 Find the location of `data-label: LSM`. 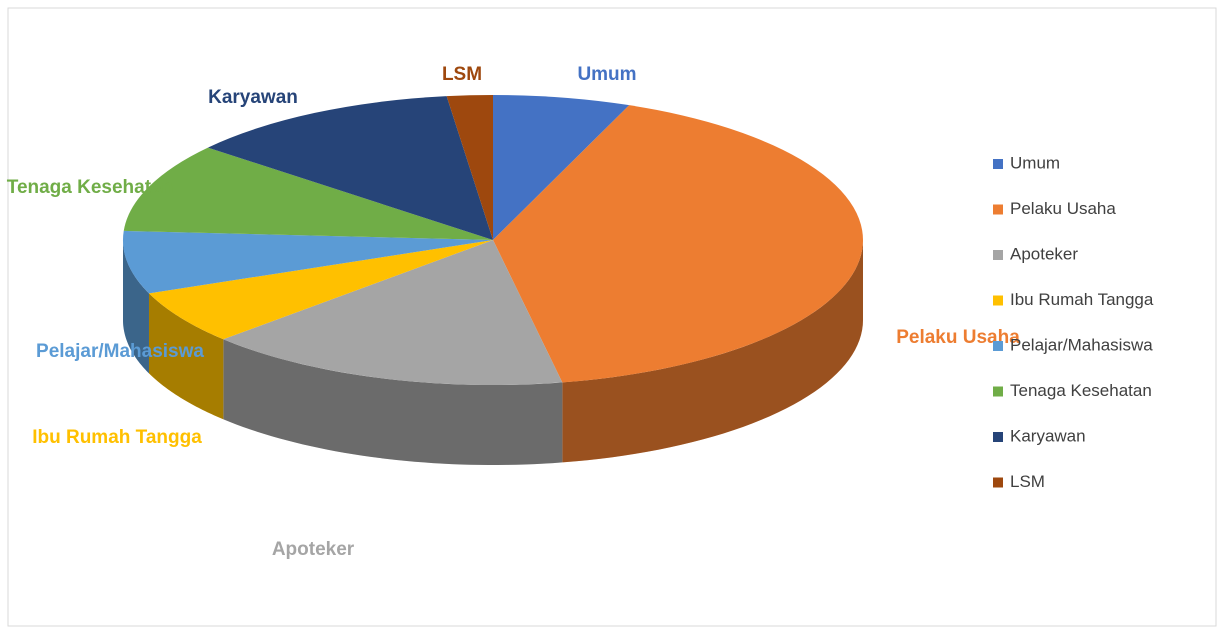

data-label: LSM is located at coordinates (462, 74).